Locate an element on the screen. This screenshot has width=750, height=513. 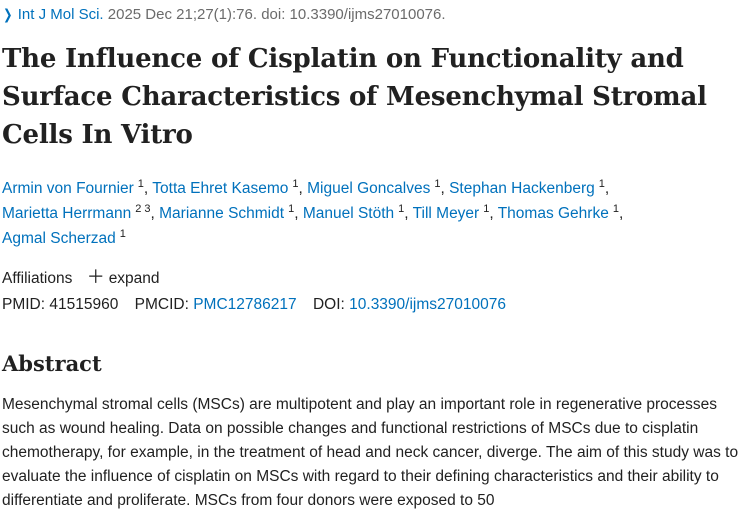
chevron-right-icon: ❯ is located at coordinates (8, 14).